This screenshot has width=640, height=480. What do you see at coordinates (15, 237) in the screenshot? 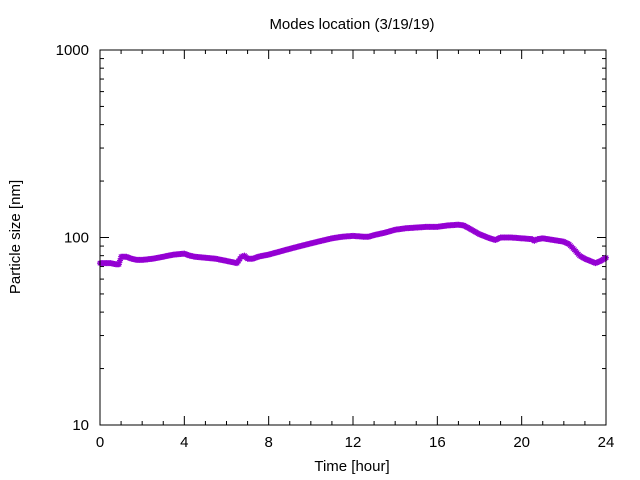
I see `y-axis-label: Particle size [nm]` at bounding box center [15, 237].